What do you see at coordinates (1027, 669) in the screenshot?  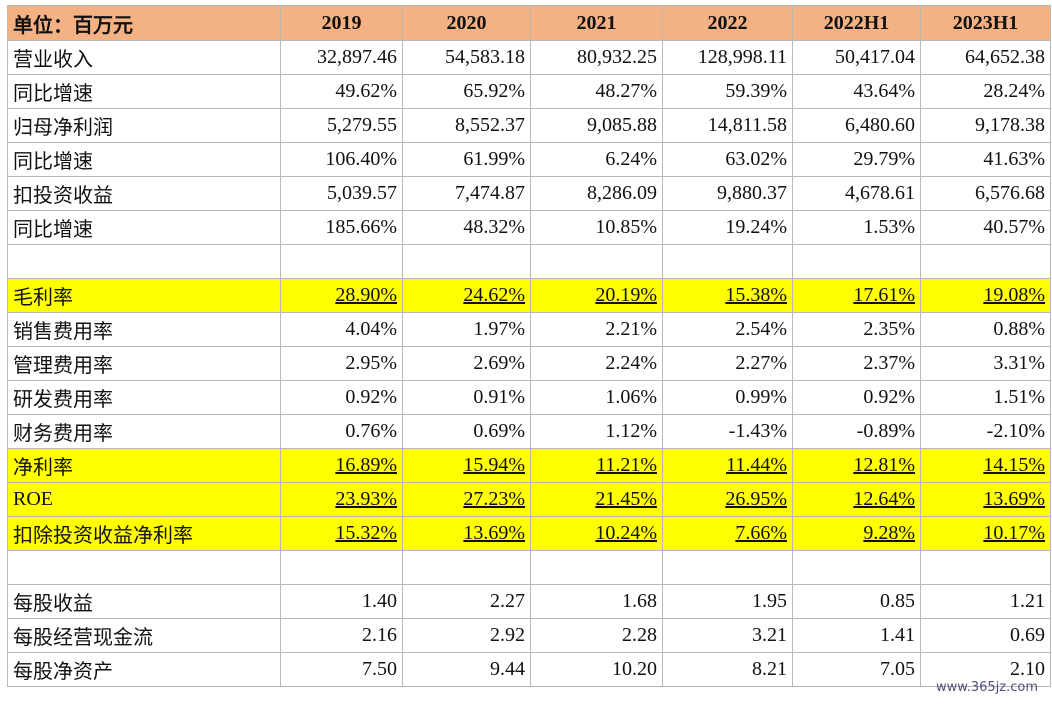 I see `cell-value: 2.10` at bounding box center [1027, 669].